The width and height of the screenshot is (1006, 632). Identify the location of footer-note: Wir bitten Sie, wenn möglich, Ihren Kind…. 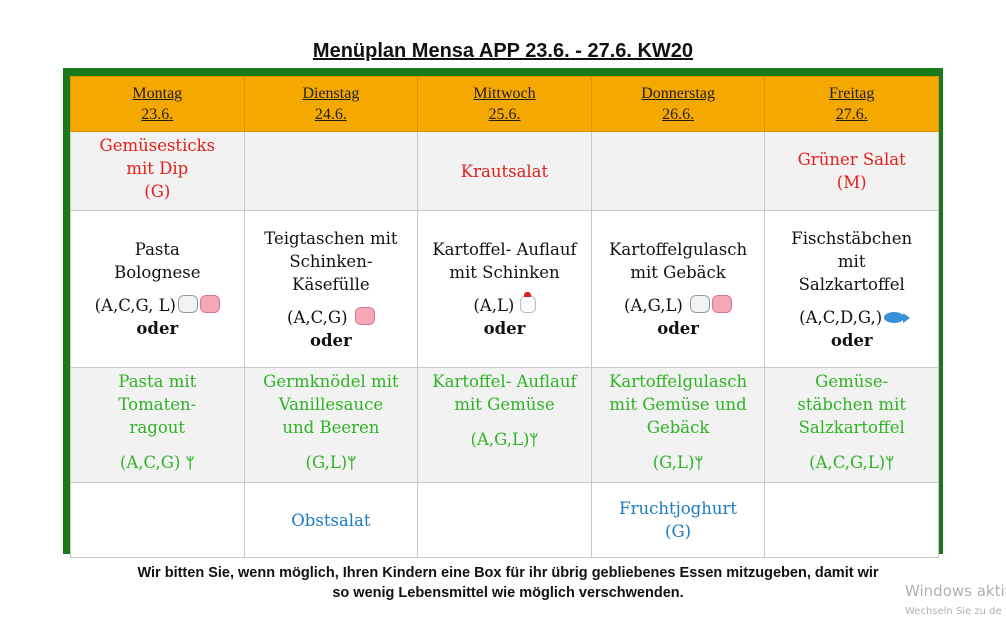
(503, 583).